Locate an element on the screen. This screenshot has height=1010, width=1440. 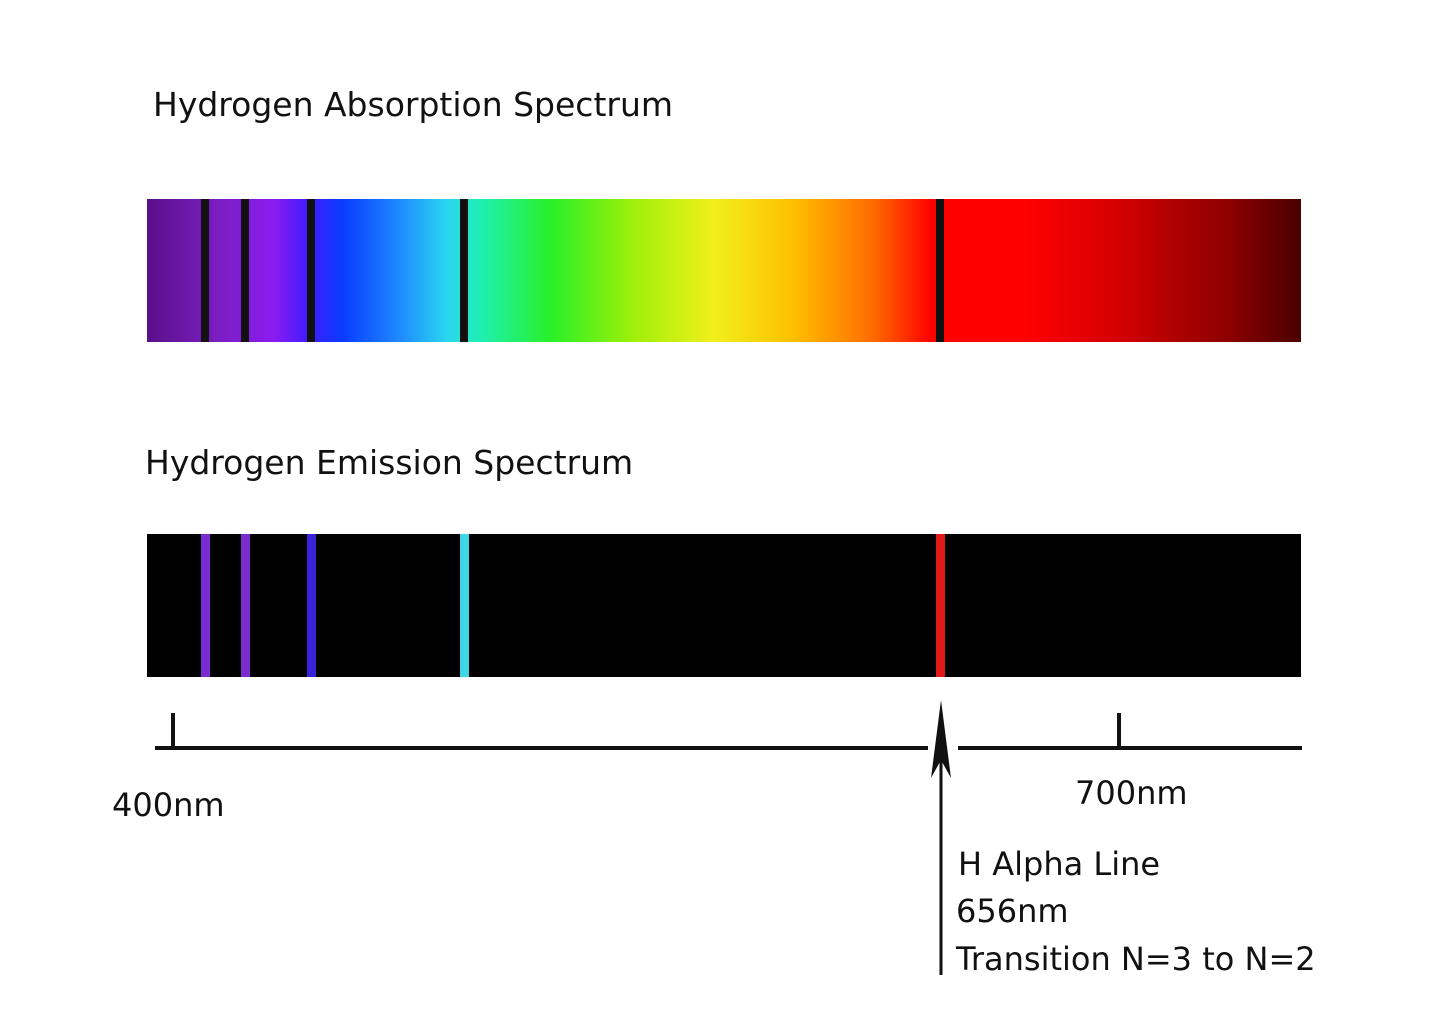
tick-label-400nm: 400nm is located at coordinates (168, 805).